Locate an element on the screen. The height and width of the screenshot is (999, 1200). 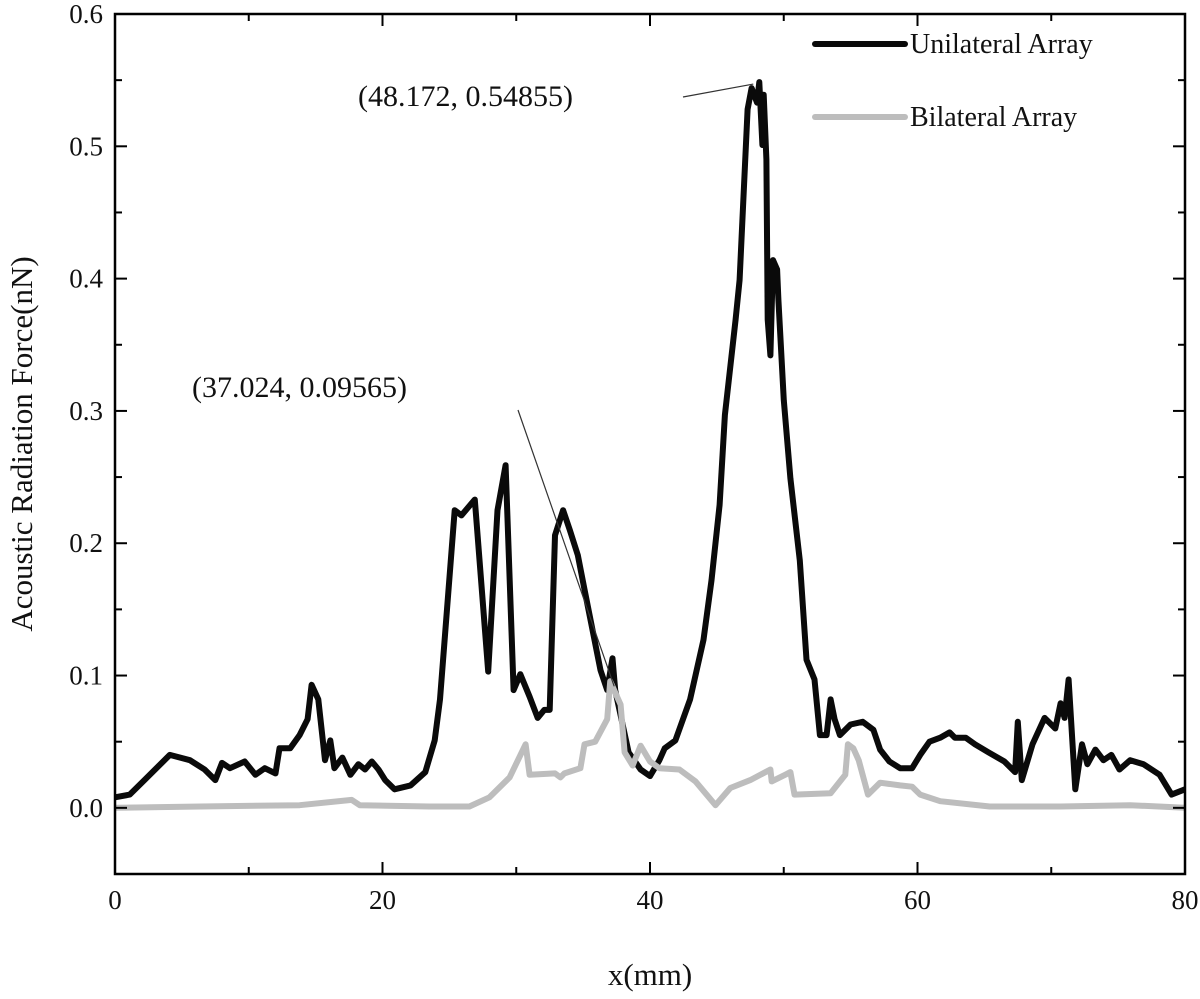
y-axis-title: Acoustic Radiation Force(nN) is located at coordinates (21, 443).